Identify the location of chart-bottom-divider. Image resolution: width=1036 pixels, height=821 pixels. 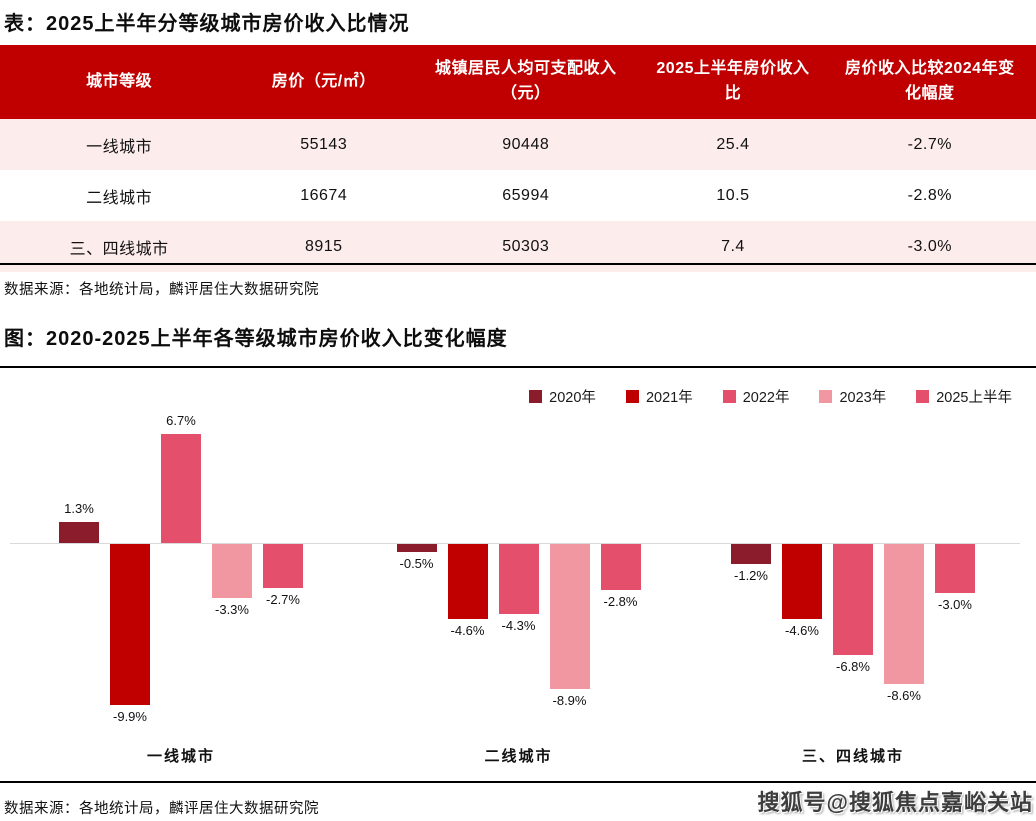
(518, 782).